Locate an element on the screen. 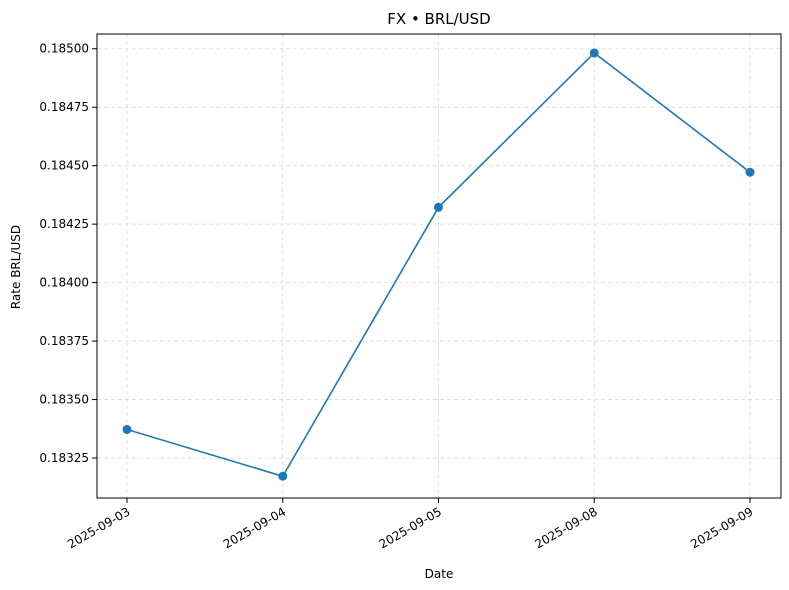 Image resolution: width=789 pixels, height=590 pixels. x-tick-label: 2025-09-04 is located at coordinates (254, 527).